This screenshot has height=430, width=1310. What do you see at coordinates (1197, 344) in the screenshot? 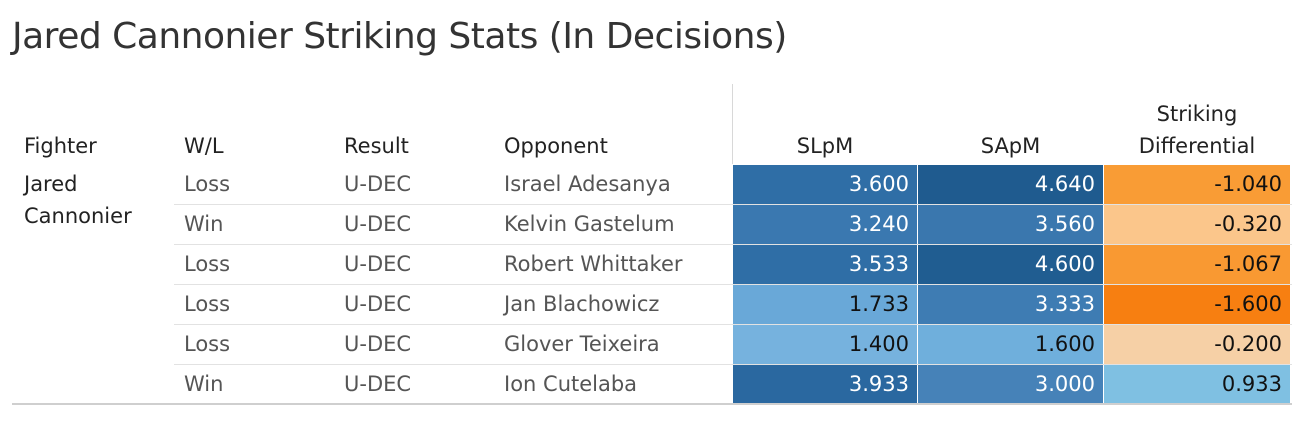
I see `striking-differential-cell: -0.200` at bounding box center [1197, 344].